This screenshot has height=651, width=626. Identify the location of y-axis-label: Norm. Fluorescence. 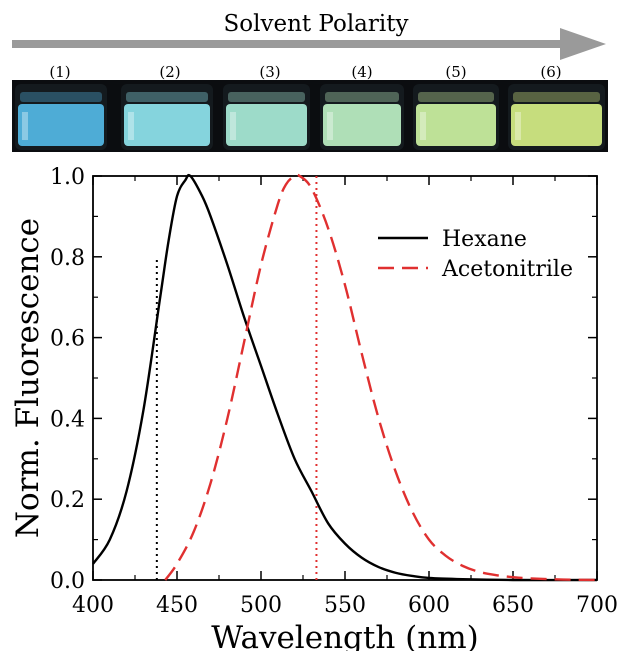
(28, 378).